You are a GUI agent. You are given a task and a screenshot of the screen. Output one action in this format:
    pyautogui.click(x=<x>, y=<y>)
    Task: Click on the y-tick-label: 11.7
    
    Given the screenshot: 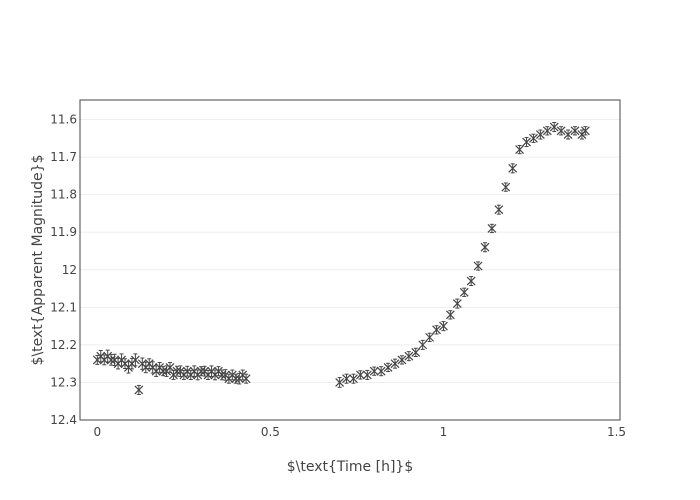 What is the action you would take?
    pyautogui.click(x=63, y=157)
    